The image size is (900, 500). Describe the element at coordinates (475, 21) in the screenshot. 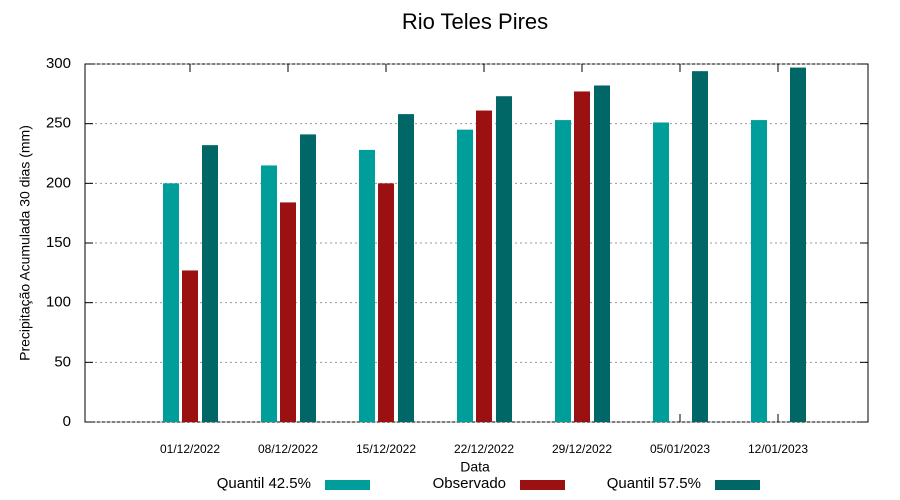

I see `chart-title: Rio Teles Pires` at that location.